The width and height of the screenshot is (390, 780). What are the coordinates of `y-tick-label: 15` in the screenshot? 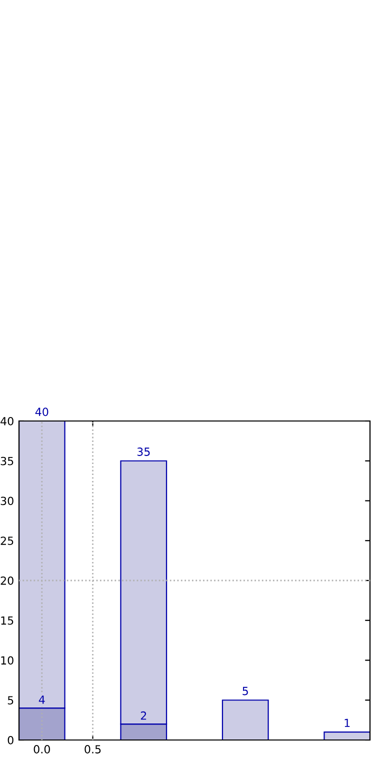 It's located at (7, 620).